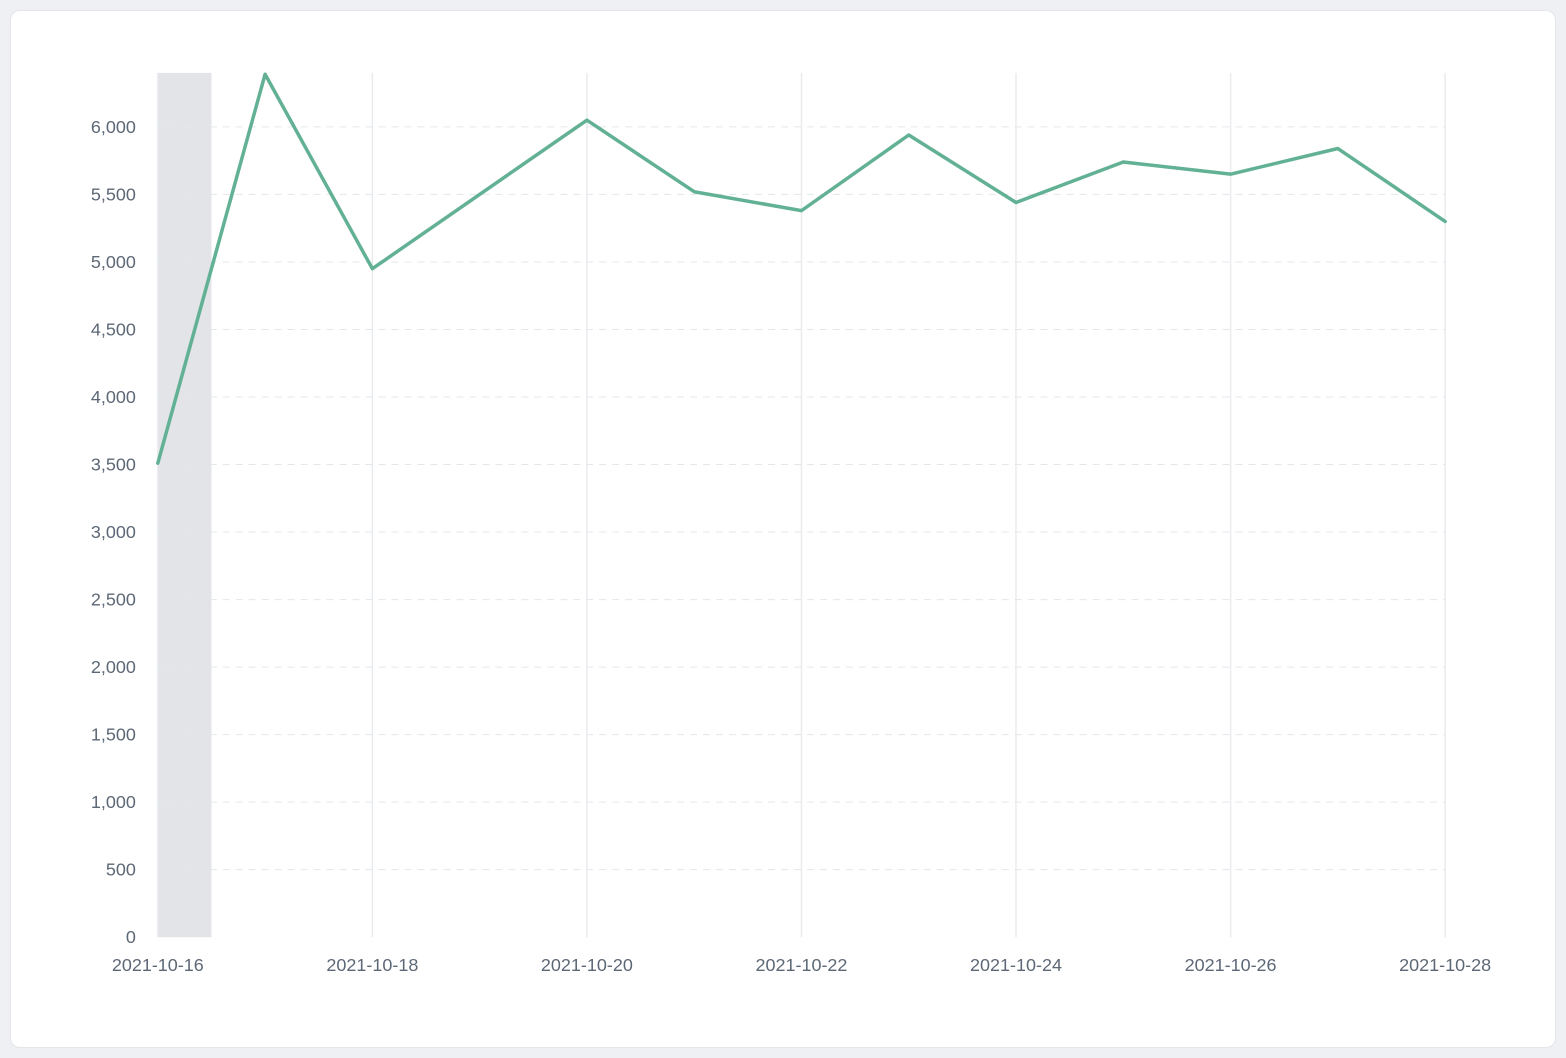 The width and height of the screenshot is (1566, 1058). Describe the element at coordinates (1016, 965) in the screenshot. I see `x-tick-label: 2021-10-24` at that location.